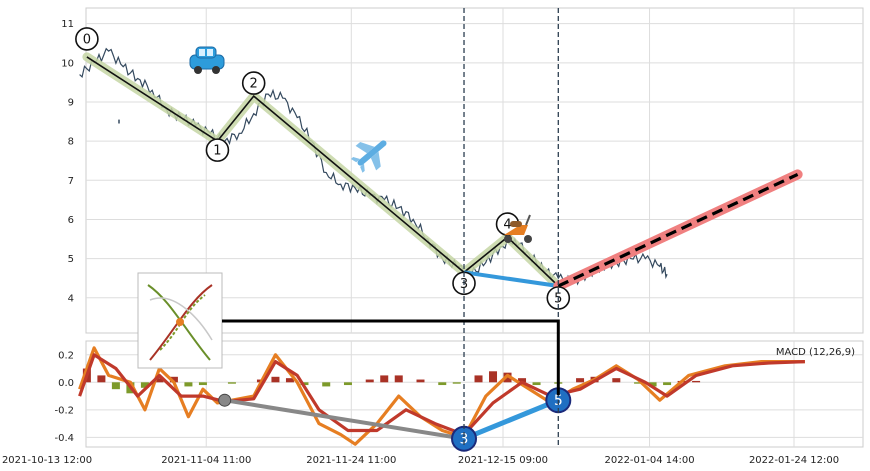  I want to click on price-y-tick-label: 11, so click(67, 24).